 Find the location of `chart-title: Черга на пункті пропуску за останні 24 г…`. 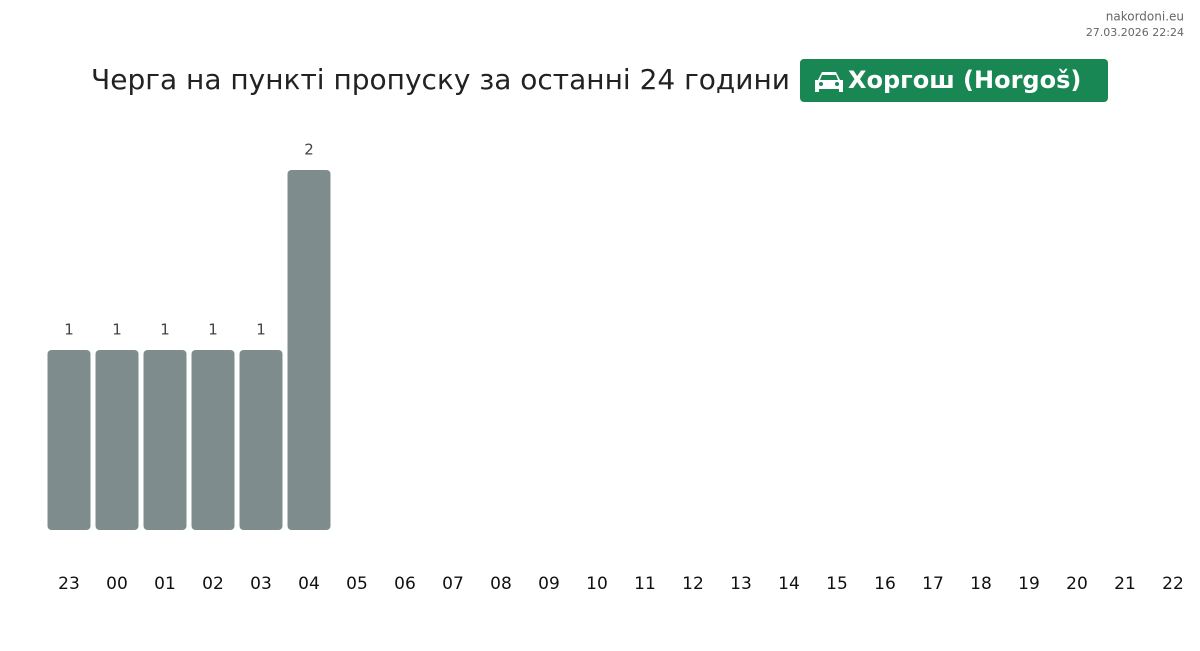

chart-title: Черга на пункті пропуску за останні 24 г… is located at coordinates (440, 79).